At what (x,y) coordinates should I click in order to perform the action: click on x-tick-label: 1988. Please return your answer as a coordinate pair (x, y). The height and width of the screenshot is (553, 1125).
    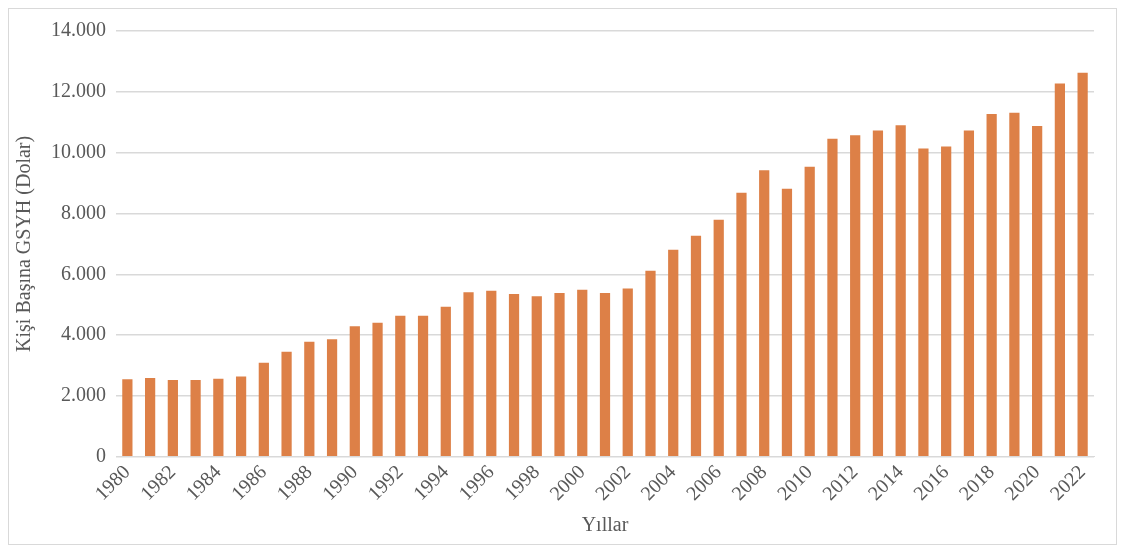
    Looking at the image, I should click on (294, 482).